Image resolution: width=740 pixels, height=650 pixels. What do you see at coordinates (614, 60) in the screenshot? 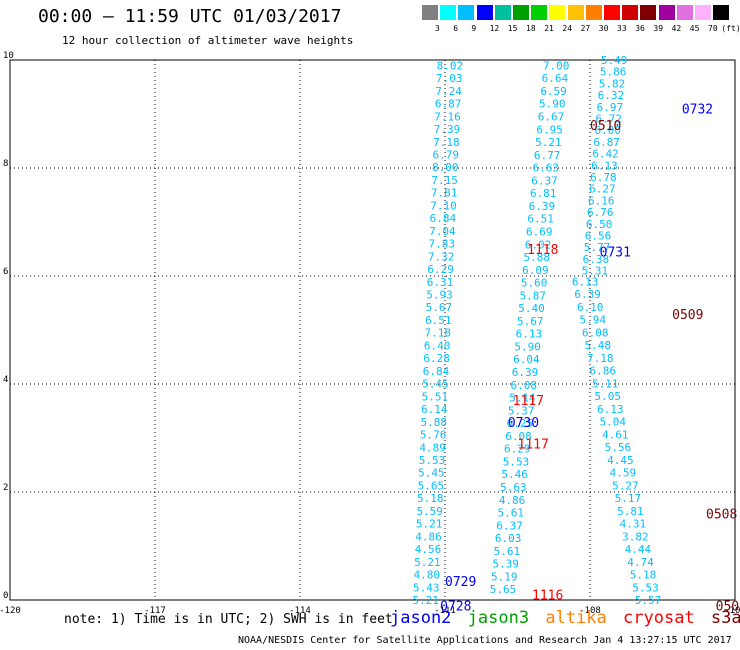
I see `wave-height-value: 5.49` at bounding box center [614, 60].